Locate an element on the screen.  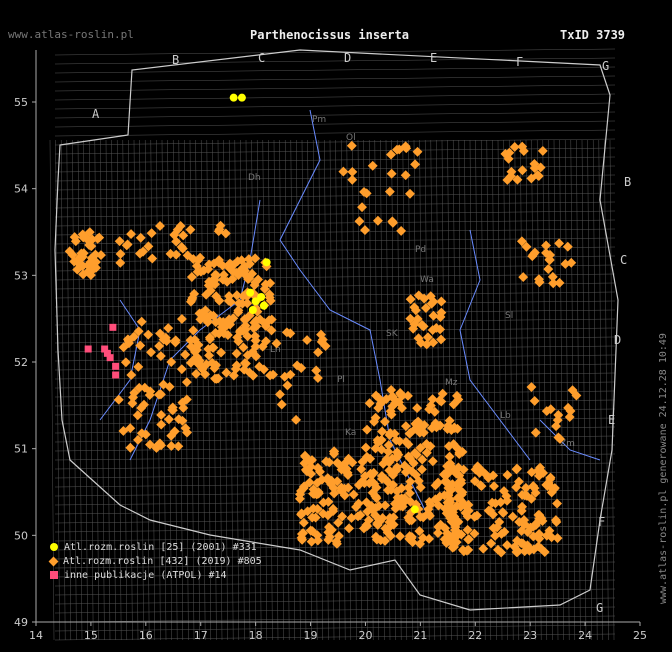
legend-item-2001: Atl.rozm.roslin [25] (2001) #331 is located at coordinates (156, 547).